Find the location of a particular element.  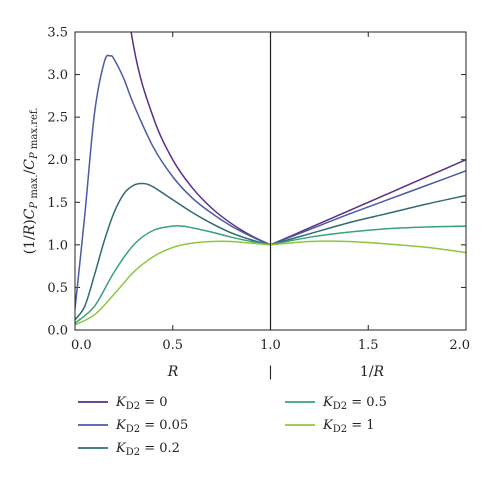

x-tick-label: 0.0 is located at coordinates (81, 345).